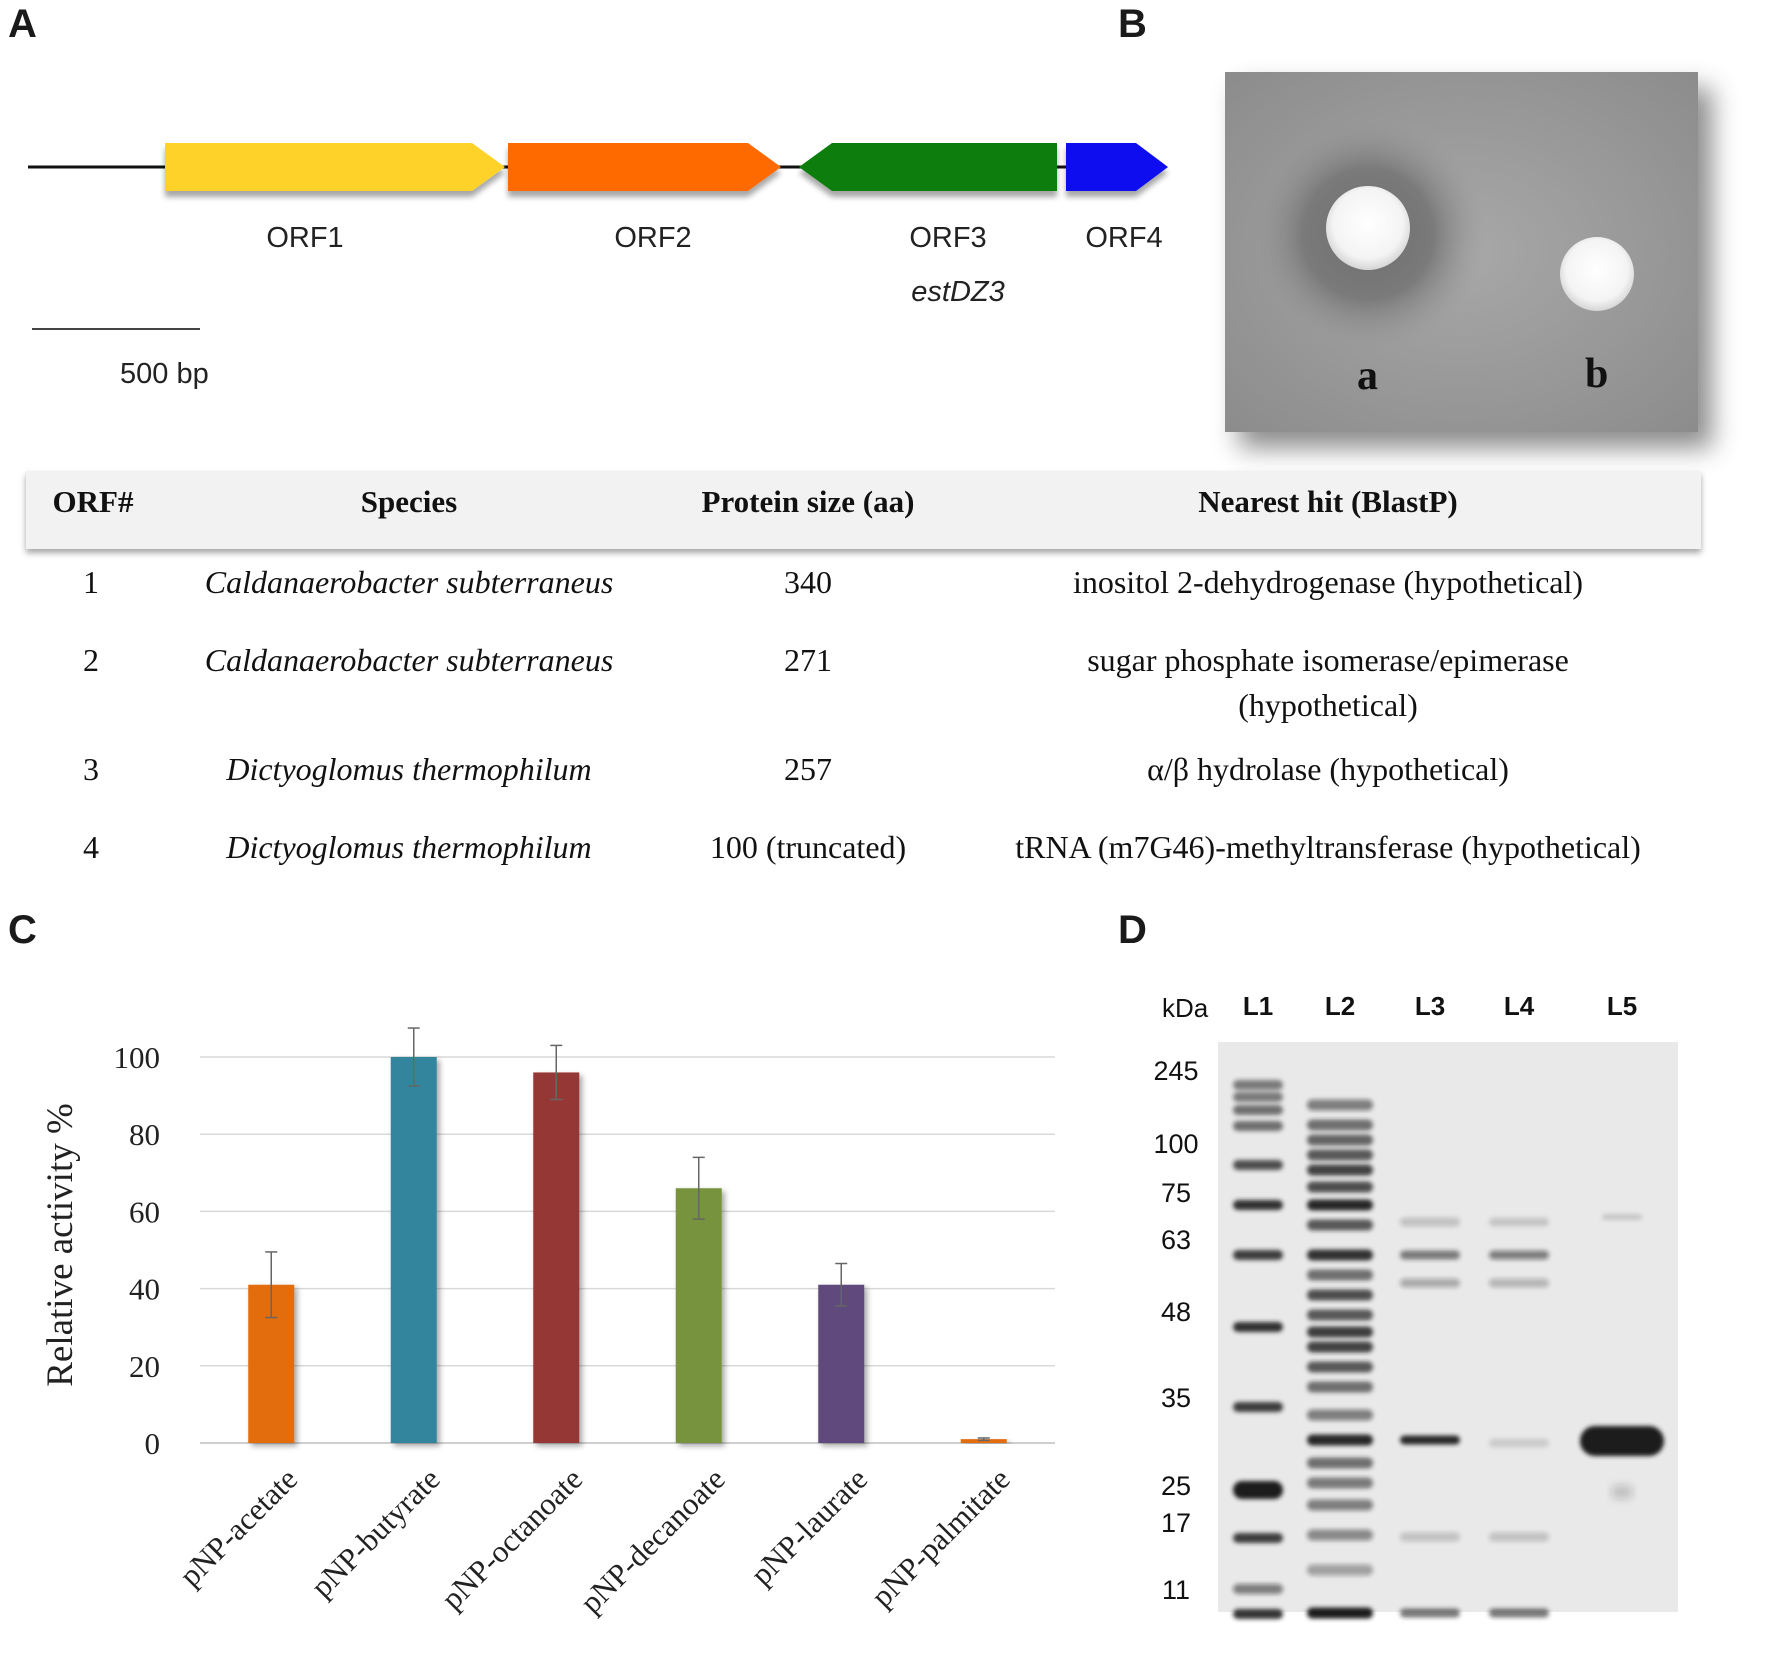  What do you see at coordinates (1176, 1240) in the screenshot?
I see `marker-label-63: 63` at bounding box center [1176, 1240].